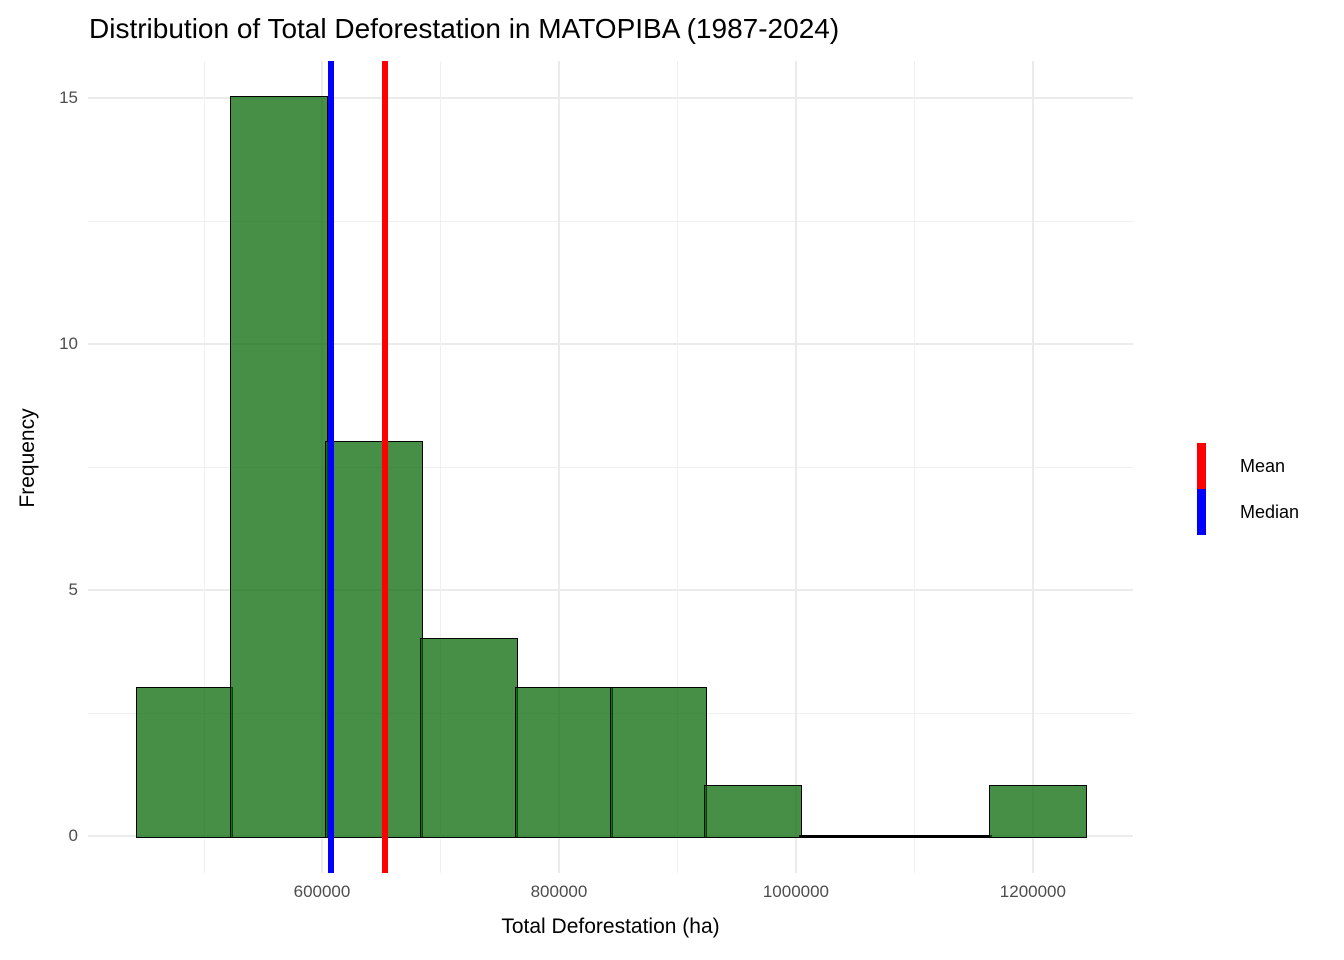 This screenshot has width=1344, height=960. Describe the element at coordinates (796, 891) in the screenshot. I see `x-tick-label: 1000000` at that location.